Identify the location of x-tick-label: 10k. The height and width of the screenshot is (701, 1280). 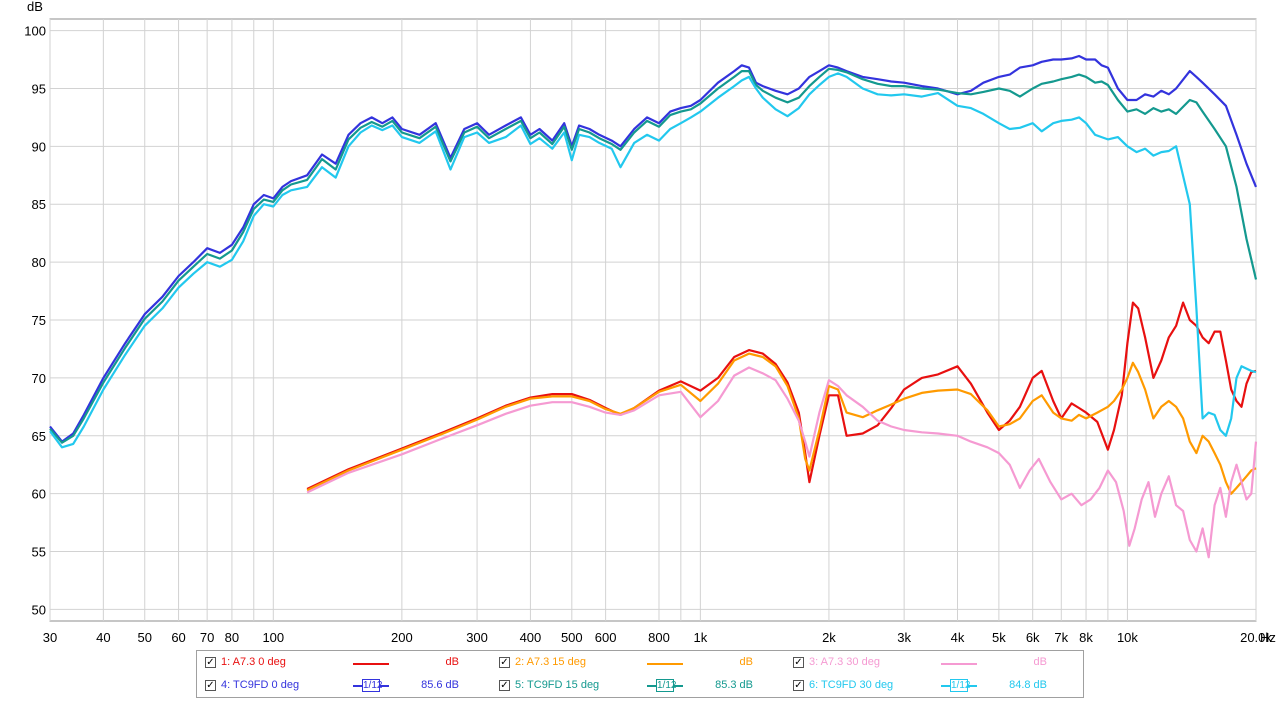
(1127, 637).